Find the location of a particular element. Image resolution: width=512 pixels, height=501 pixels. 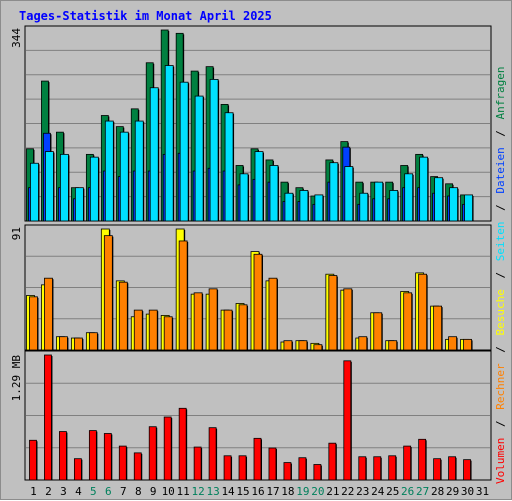

x-tick-label: 21 is located at coordinates (332, 491).